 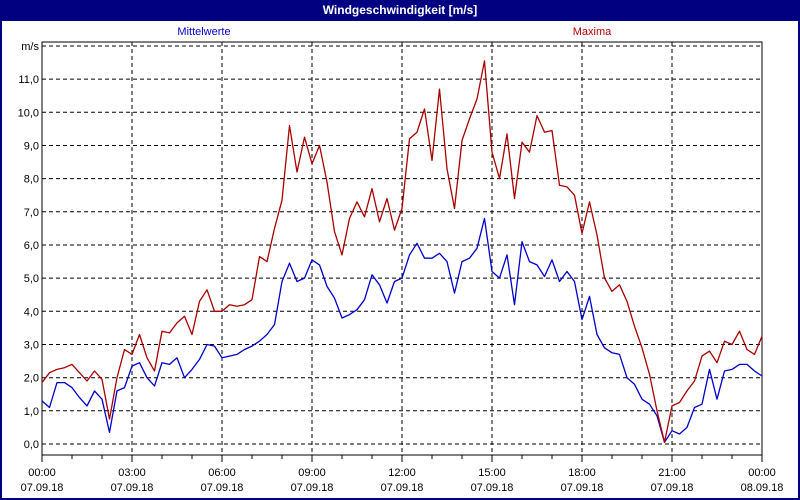 I want to click on y-tick-label: 11,0, so click(x=28, y=80).